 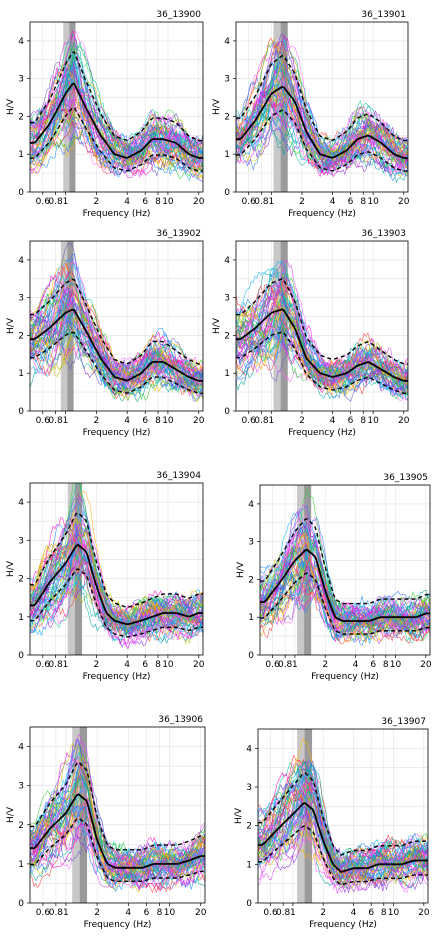 I want to click on std-lower-curve, so click(x=322, y=362).